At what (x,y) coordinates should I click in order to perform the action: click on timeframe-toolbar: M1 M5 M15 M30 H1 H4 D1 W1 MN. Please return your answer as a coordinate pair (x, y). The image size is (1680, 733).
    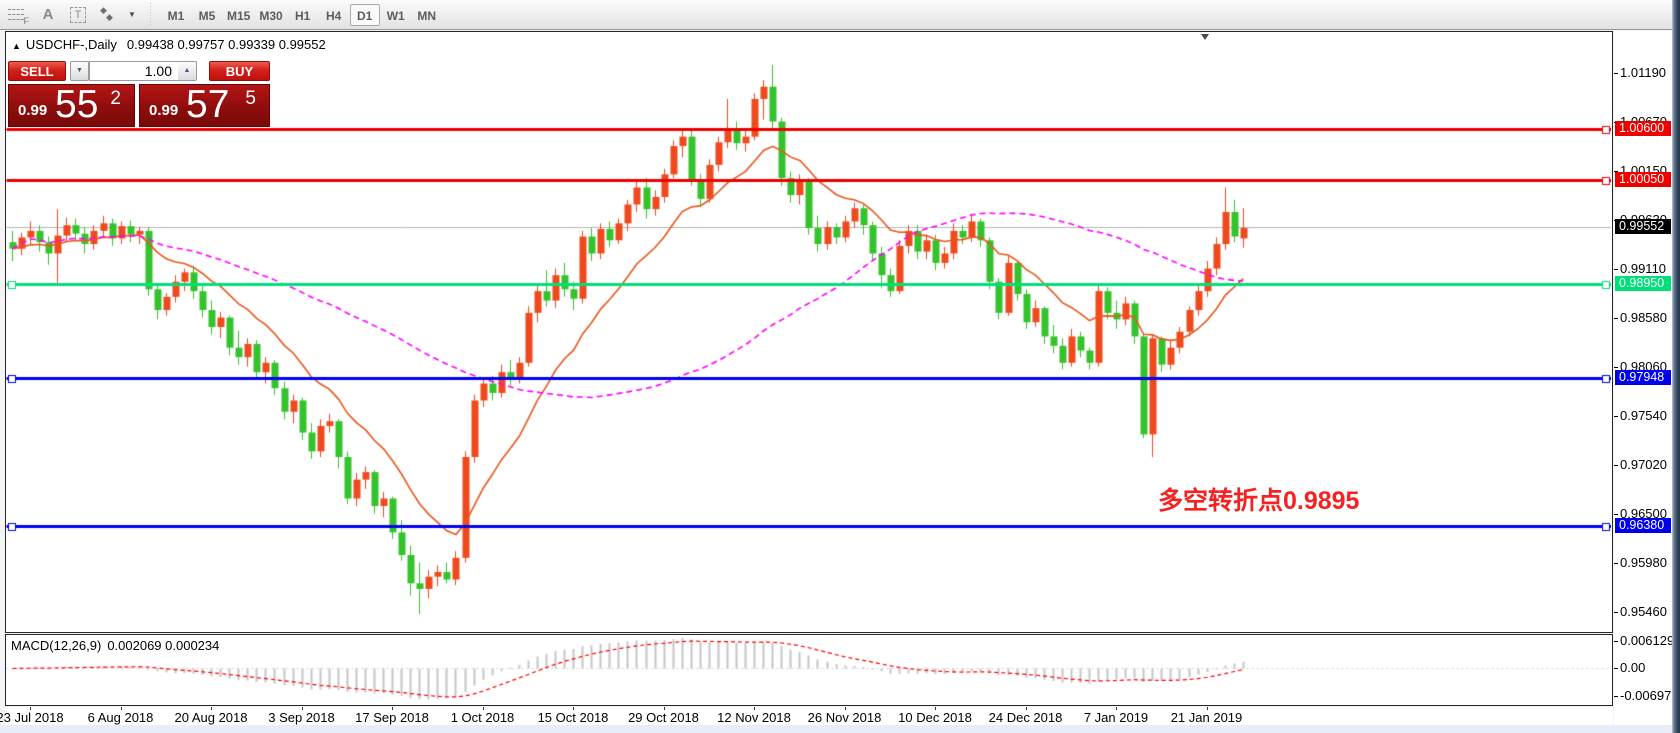
    Looking at the image, I should click on (302, 15).